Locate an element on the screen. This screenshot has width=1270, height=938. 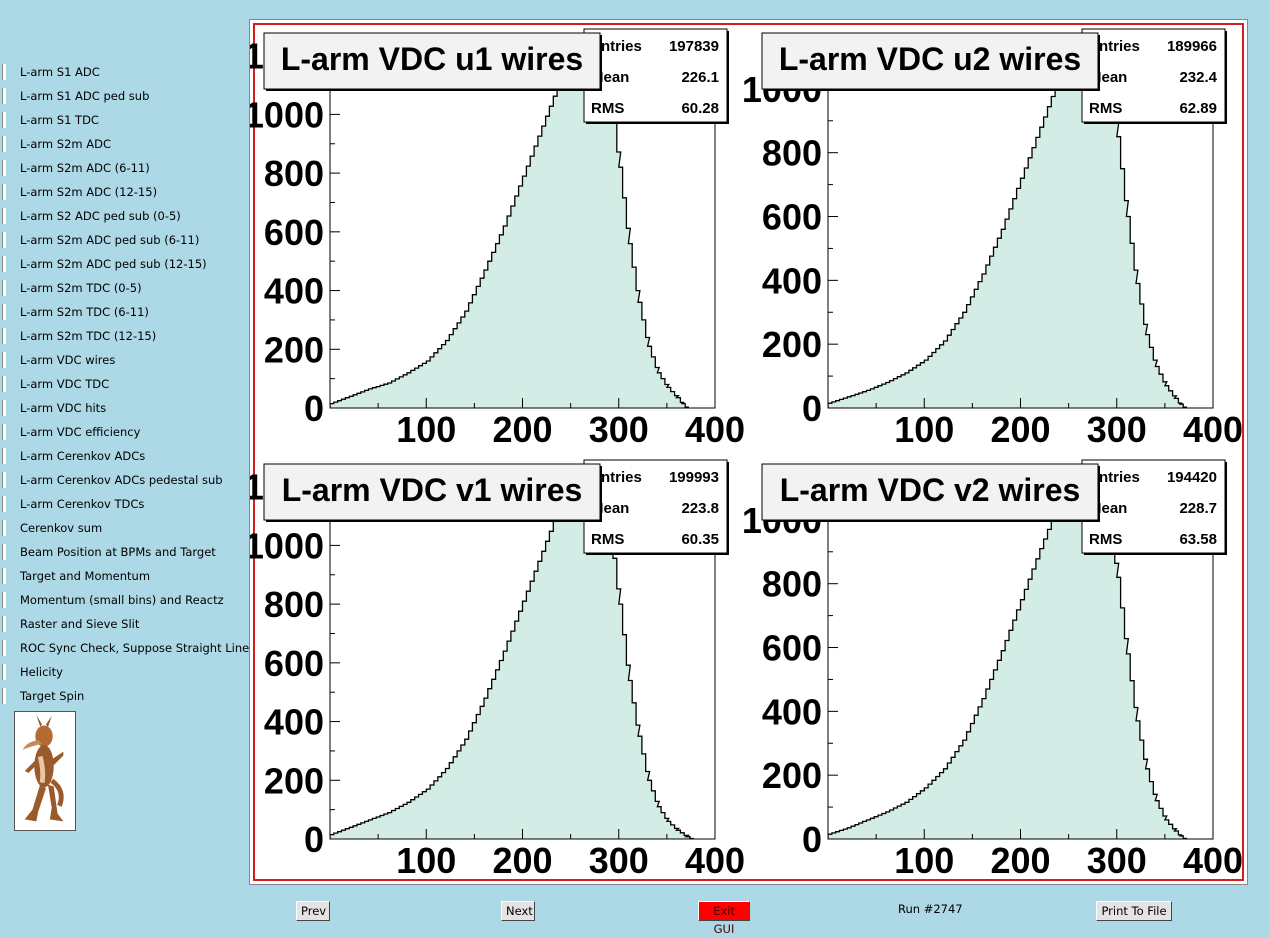
sidebar-item: Target Spin is located at coordinates (129, 696).